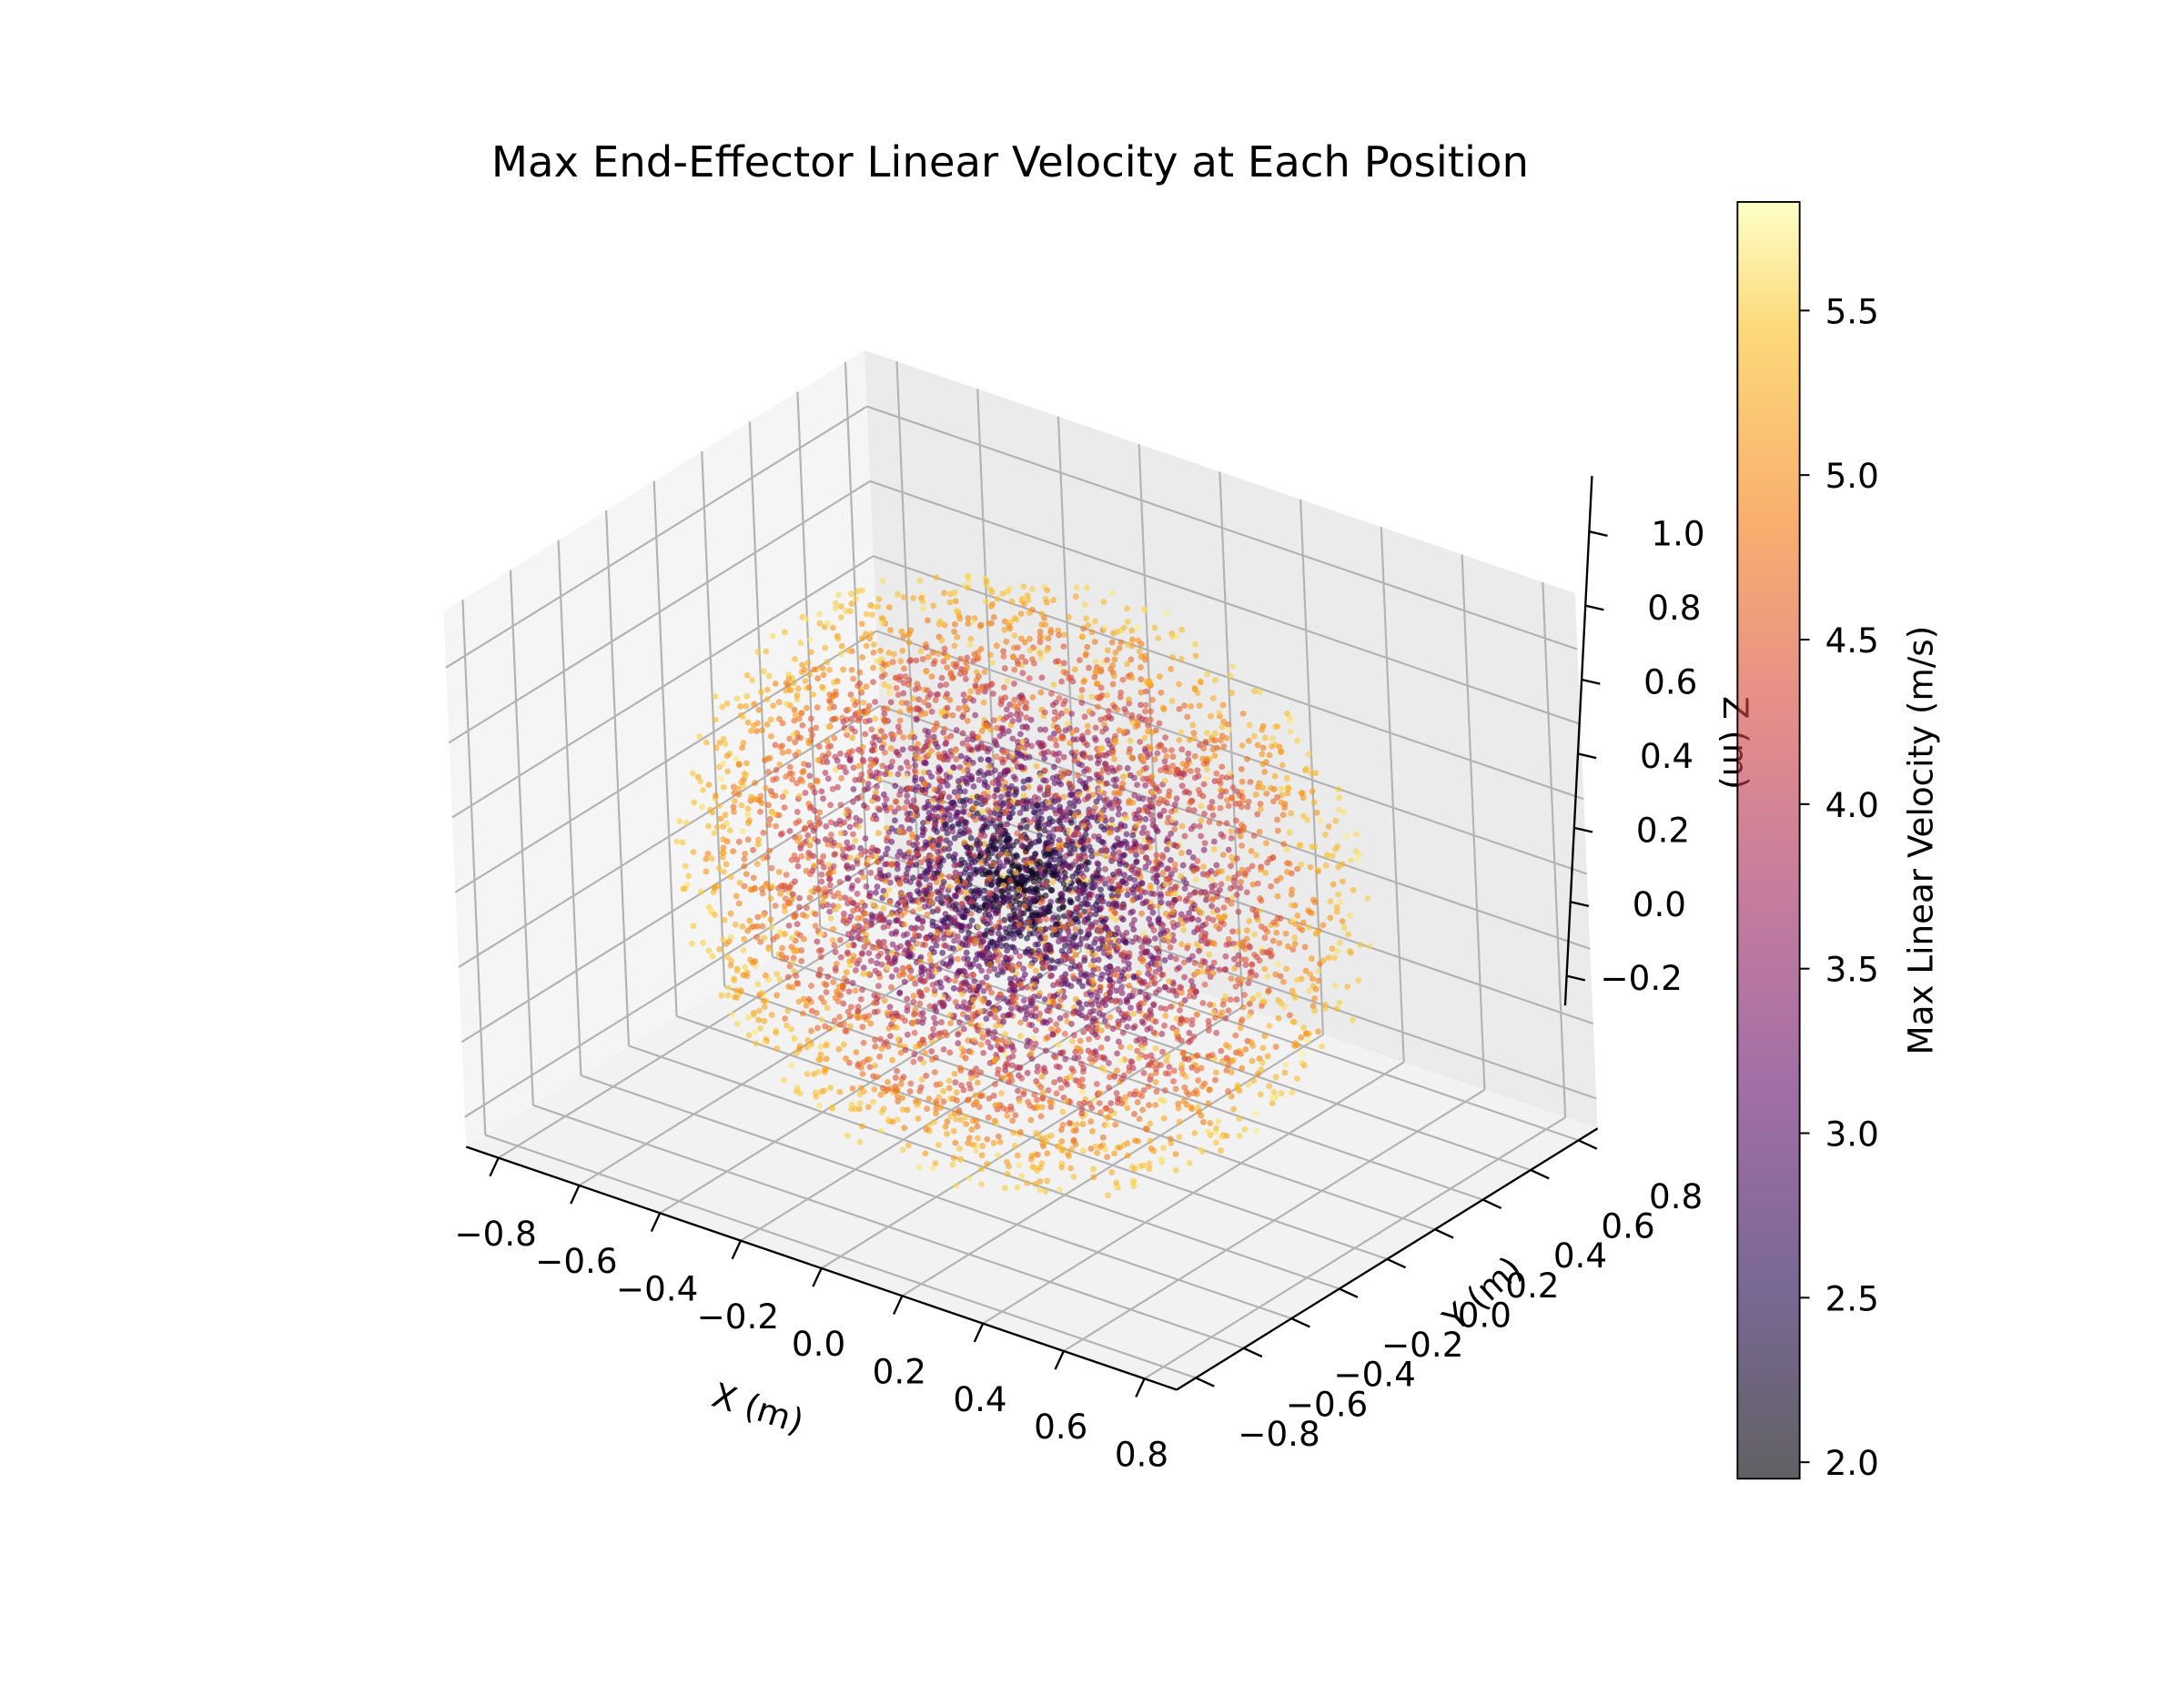 The width and height of the screenshot is (2184, 1695). What do you see at coordinates (1540, 1174) in the screenshot?
I see `y-tick` at bounding box center [1540, 1174].